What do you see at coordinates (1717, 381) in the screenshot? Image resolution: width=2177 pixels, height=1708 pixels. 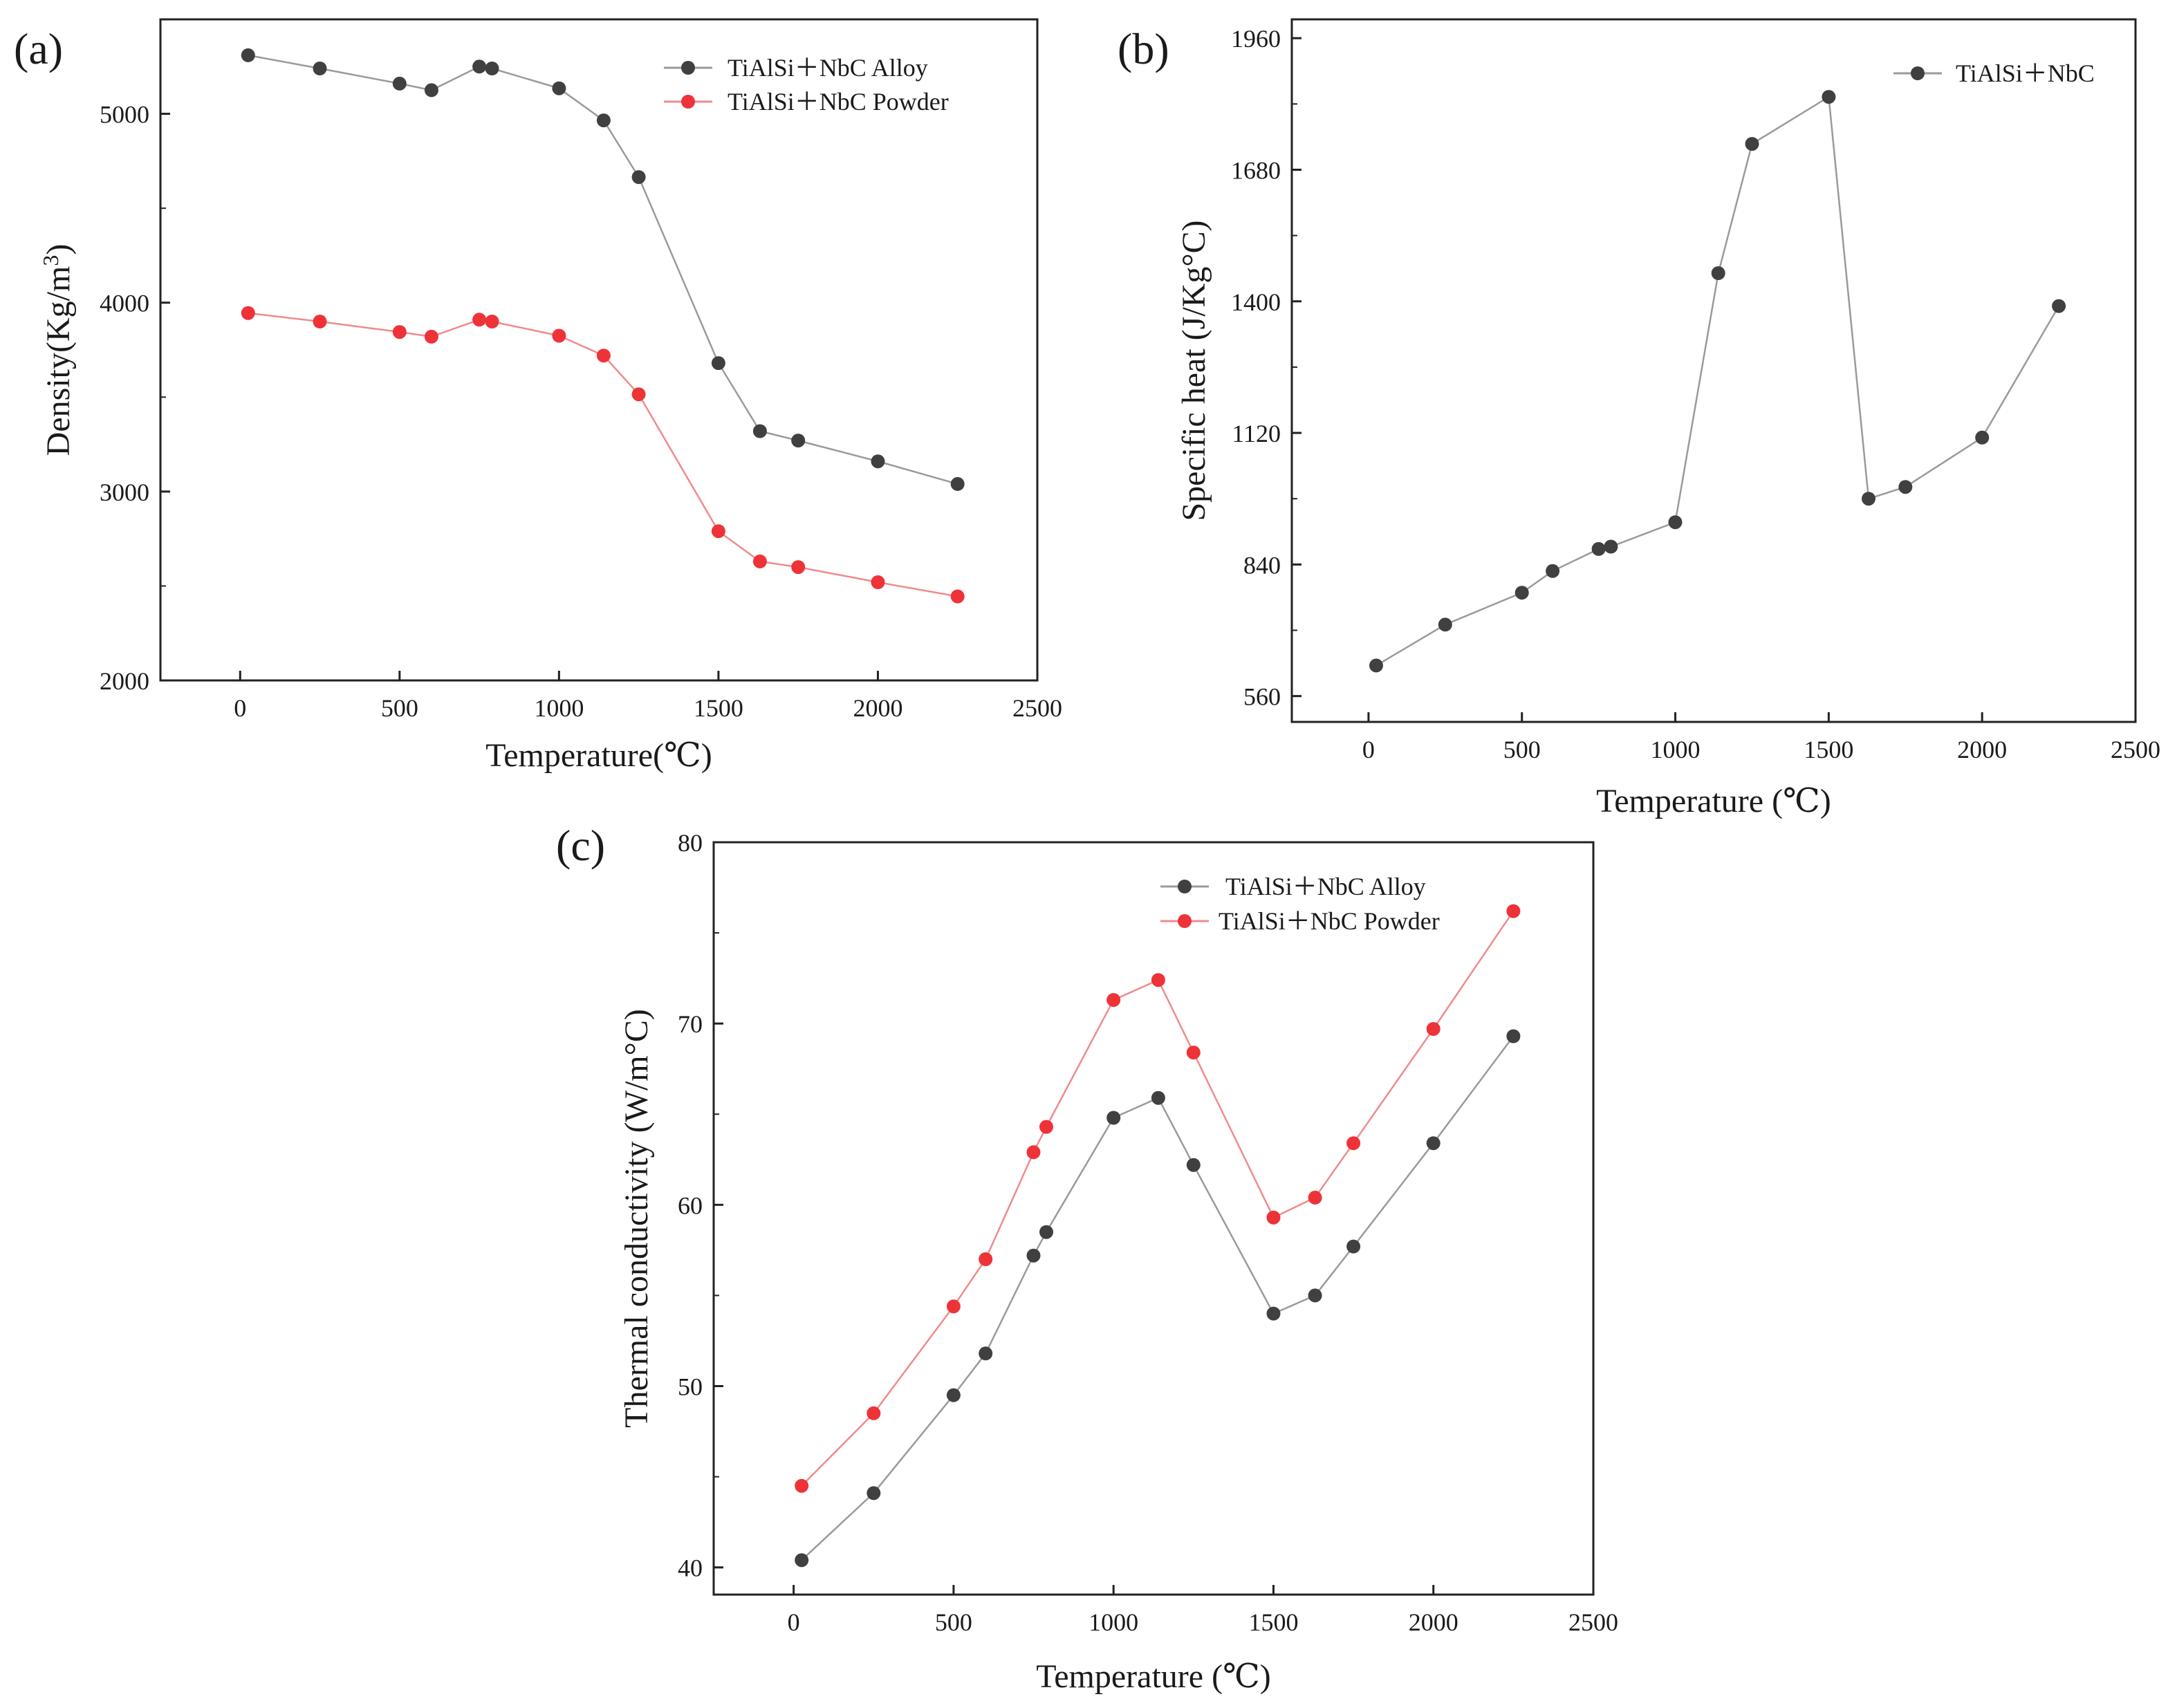 I see `plot-b-series` at bounding box center [1717, 381].